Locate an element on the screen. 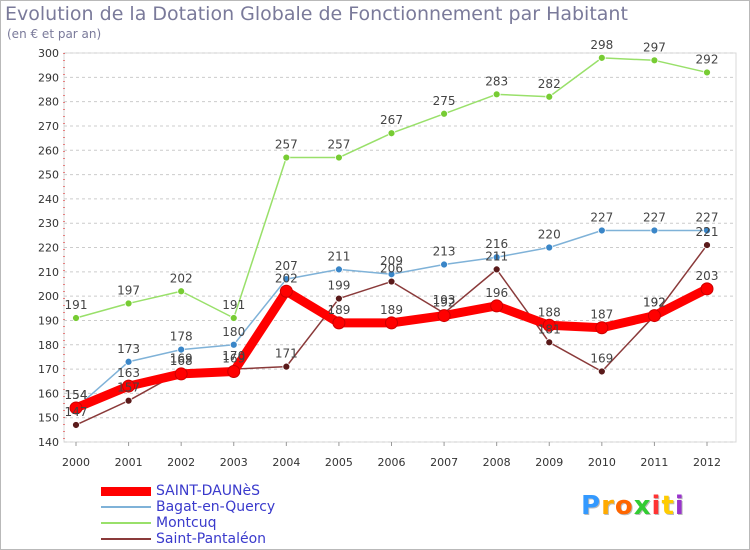 The height and width of the screenshot is (550, 750). data-label: 203 is located at coordinates (707, 276).